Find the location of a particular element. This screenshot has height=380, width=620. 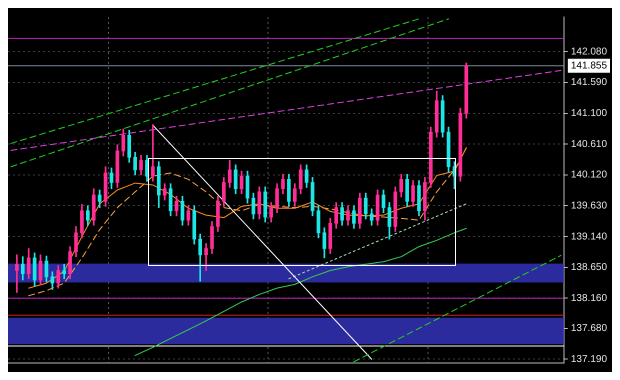

y-tick-label: 137.680 is located at coordinates (589, 328).